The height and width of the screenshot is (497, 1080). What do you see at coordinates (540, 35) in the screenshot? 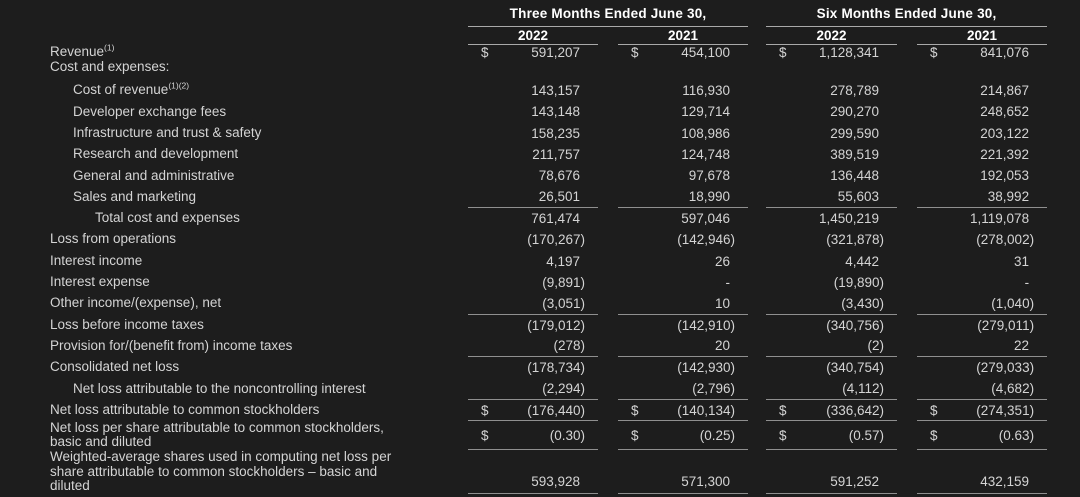
I see `year-header-row: 2022 2021 2022 2021` at bounding box center [540, 35].